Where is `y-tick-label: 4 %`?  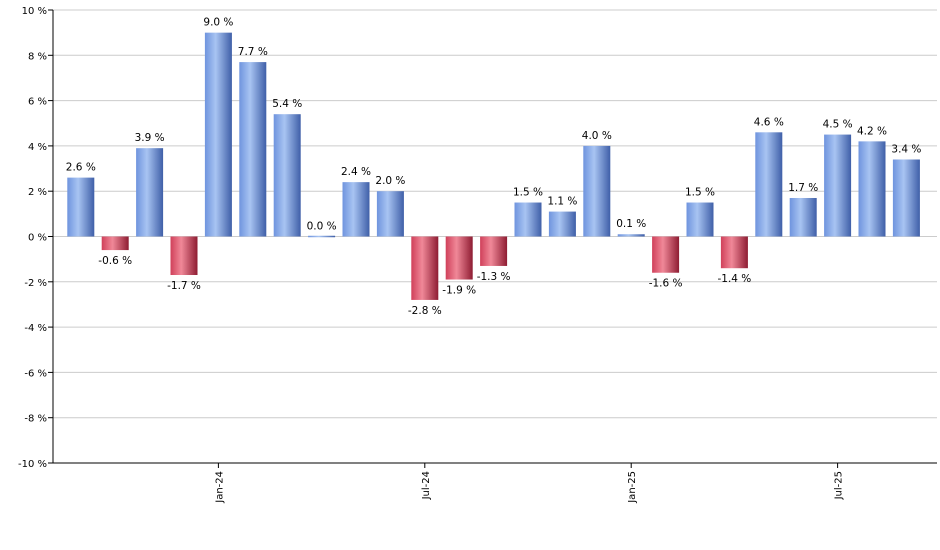 y-tick-label: 4 % is located at coordinates (37, 147).